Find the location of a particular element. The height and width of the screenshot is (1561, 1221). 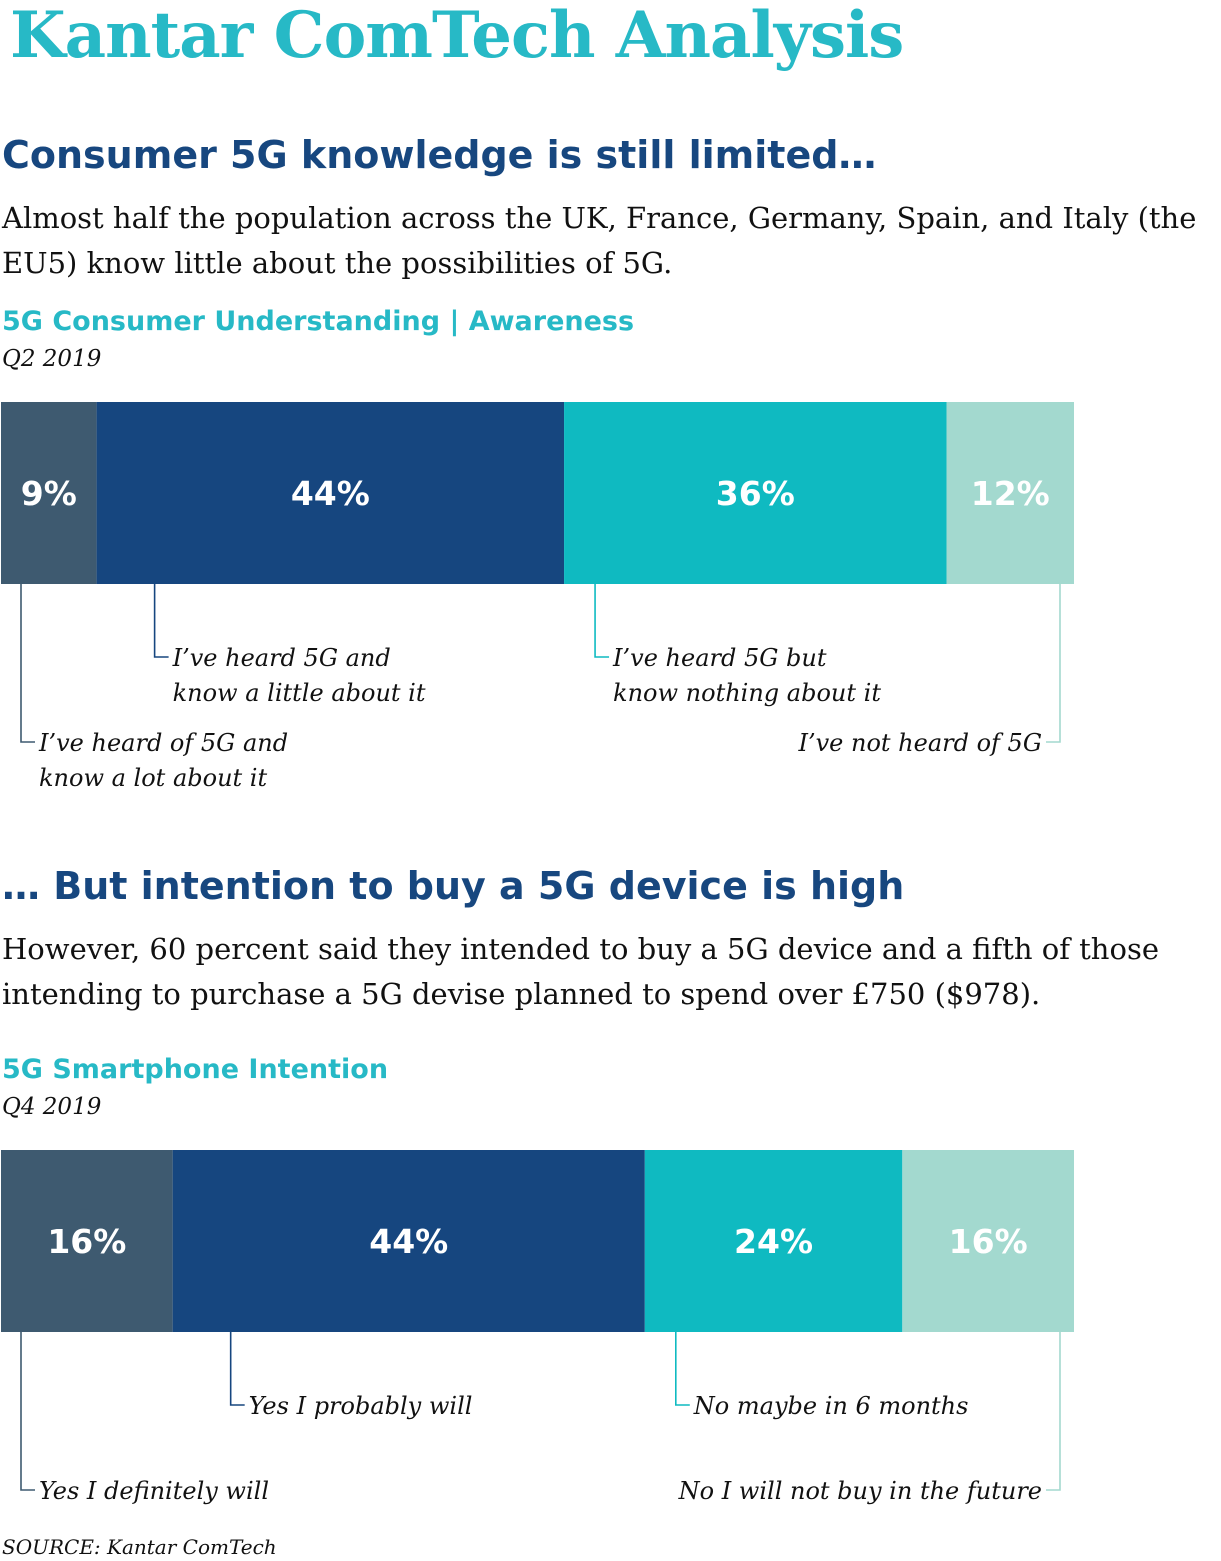

legend-label-0-3-0: I’ve not heard of 5G is located at coordinates (919, 743).